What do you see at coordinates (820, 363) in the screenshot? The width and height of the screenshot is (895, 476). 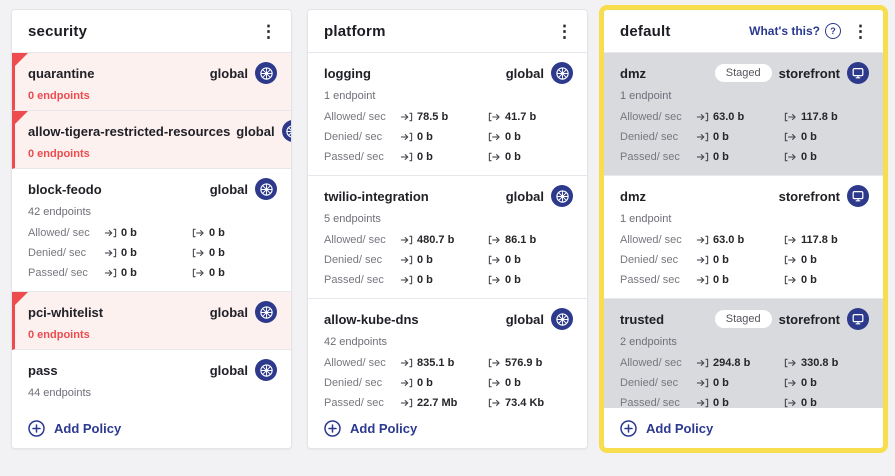 I see `egress-value: 330.8 b` at bounding box center [820, 363].